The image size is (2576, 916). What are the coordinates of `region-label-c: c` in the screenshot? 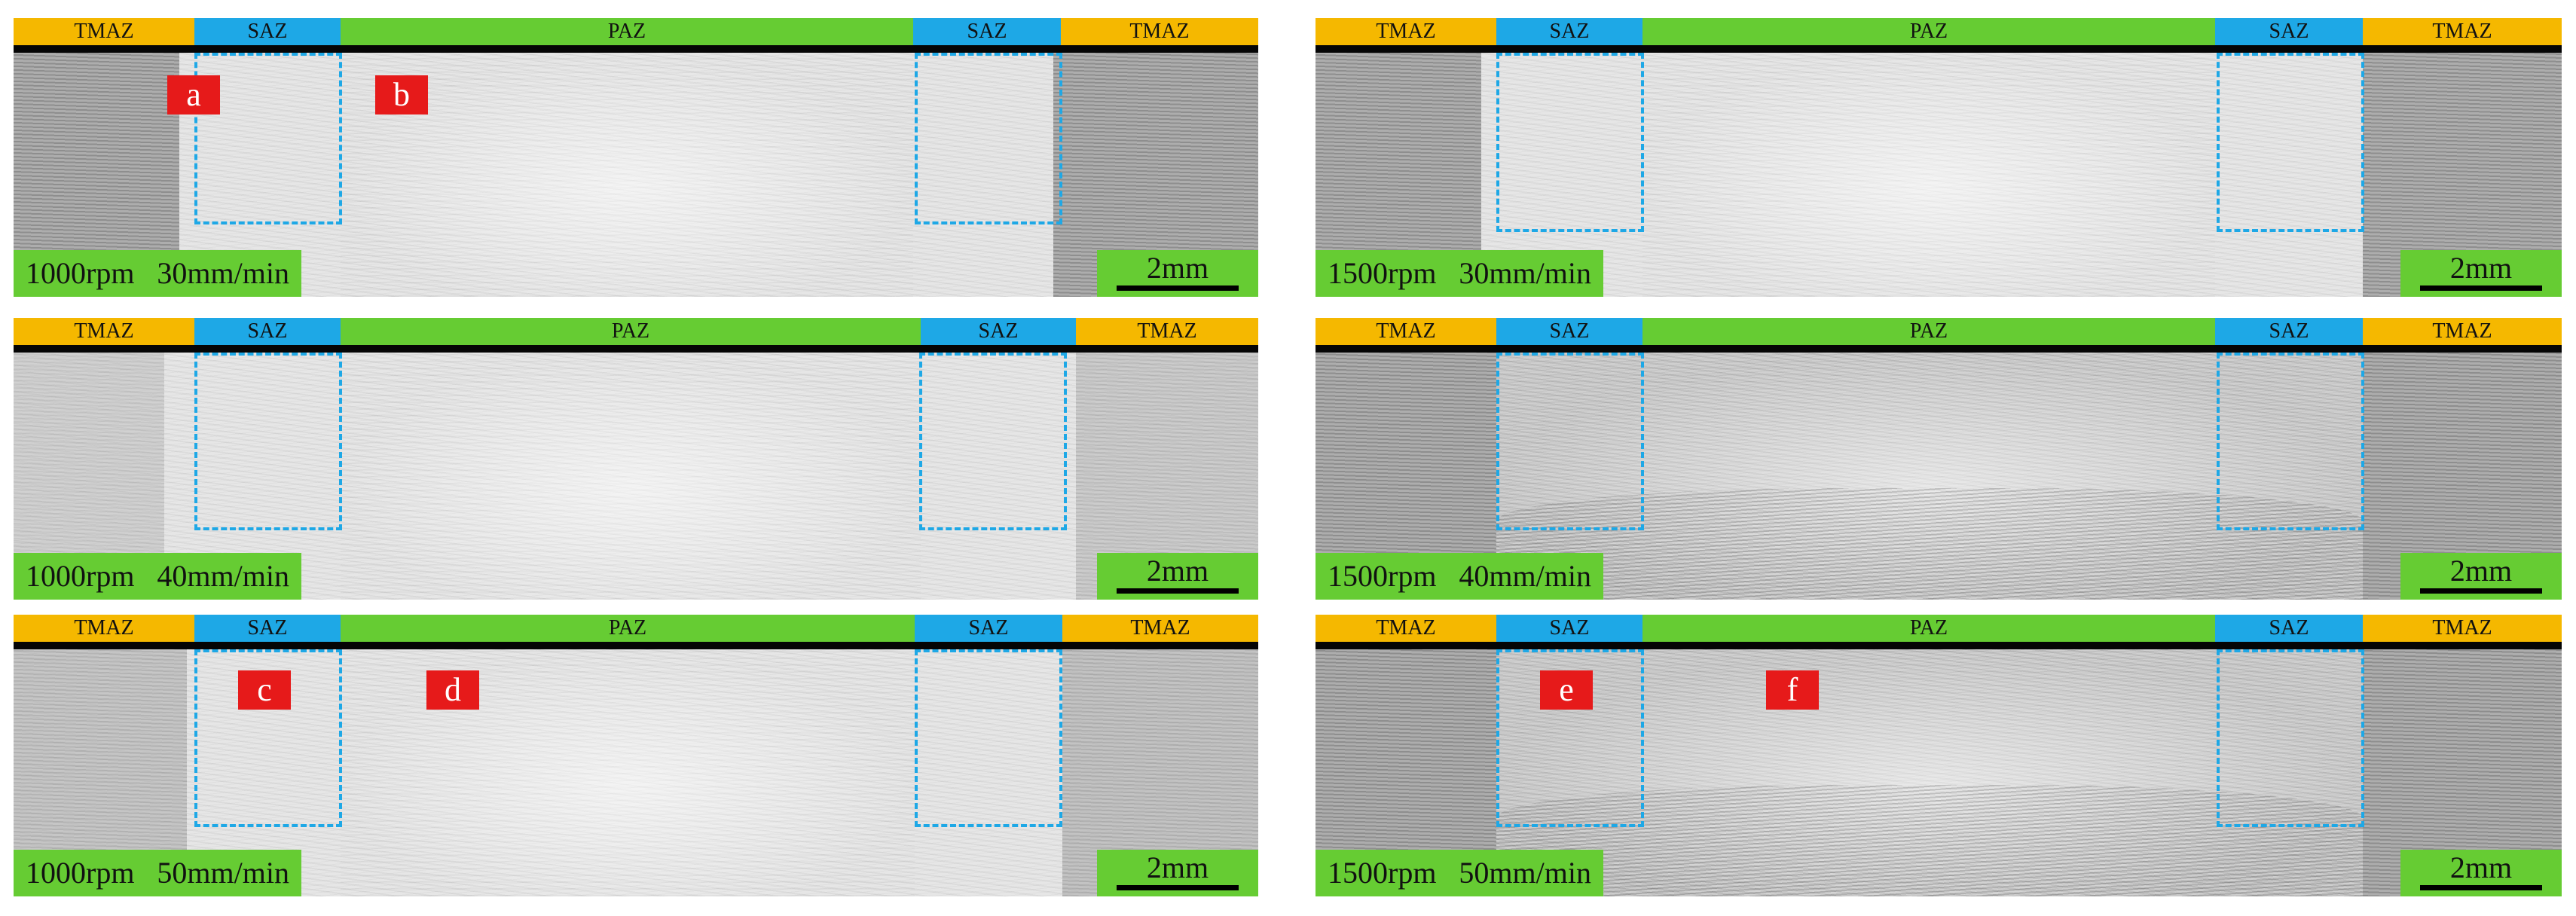 It's located at (264, 690).